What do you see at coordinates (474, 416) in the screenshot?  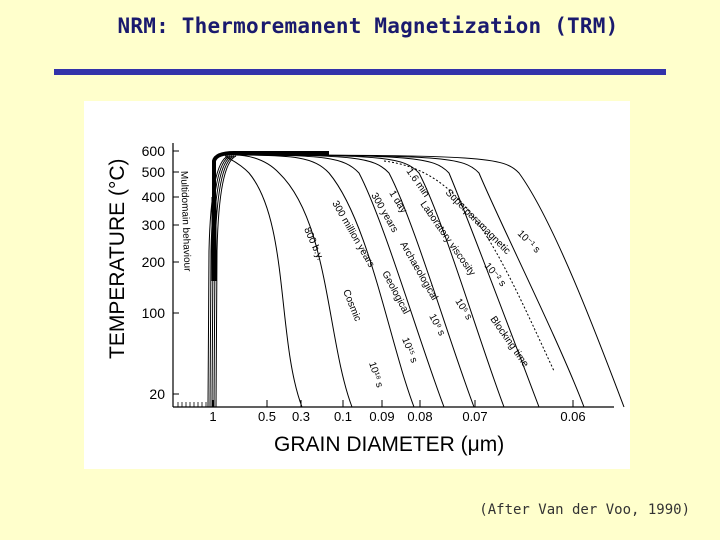 I see `x-tick-label: 0.07` at bounding box center [474, 416].